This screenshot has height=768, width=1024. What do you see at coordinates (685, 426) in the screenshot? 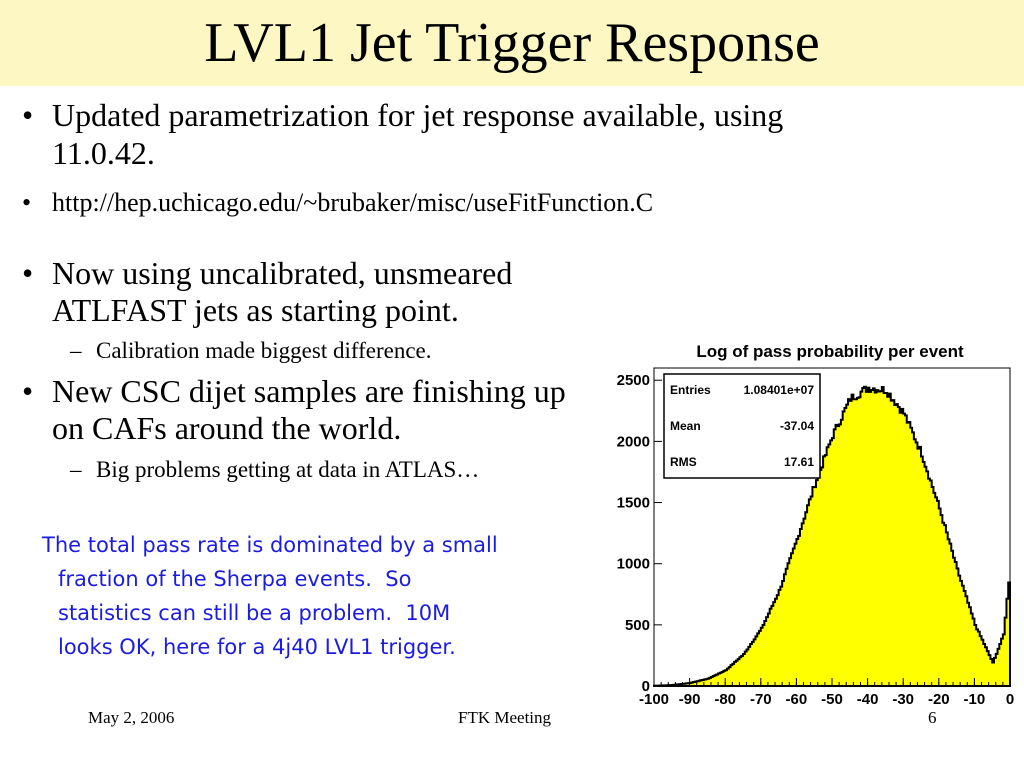
I see `stats-label: Mean` at bounding box center [685, 426].